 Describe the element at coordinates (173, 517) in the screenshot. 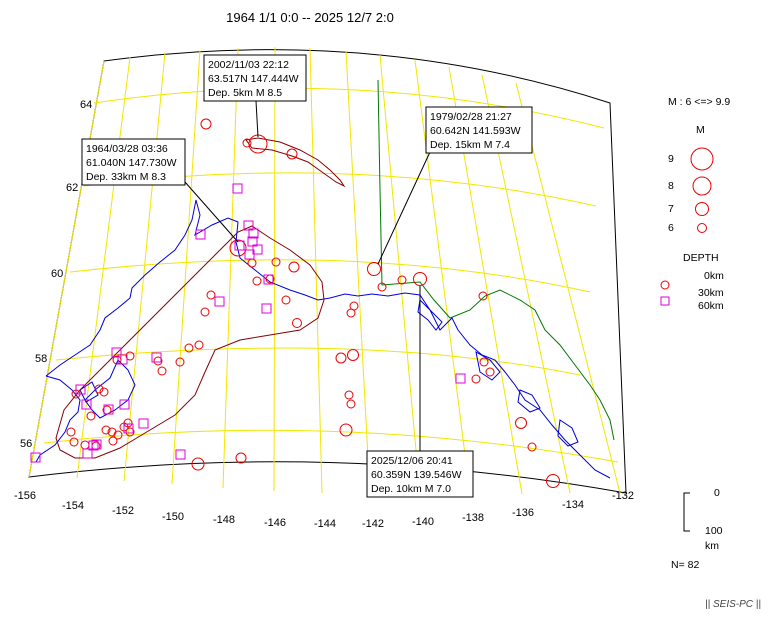

I see `lon-label-150: -150` at that location.